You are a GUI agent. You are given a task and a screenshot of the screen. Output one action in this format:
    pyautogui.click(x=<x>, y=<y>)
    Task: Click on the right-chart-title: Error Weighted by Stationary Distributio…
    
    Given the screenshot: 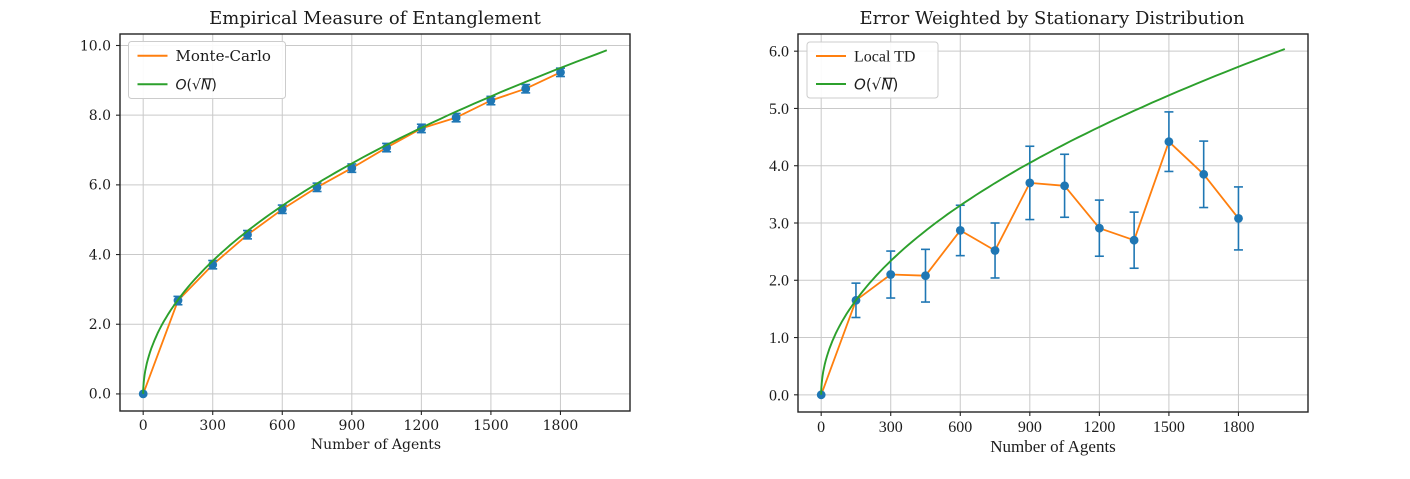 What is the action you would take?
    pyautogui.click(x=1052, y=18)
    